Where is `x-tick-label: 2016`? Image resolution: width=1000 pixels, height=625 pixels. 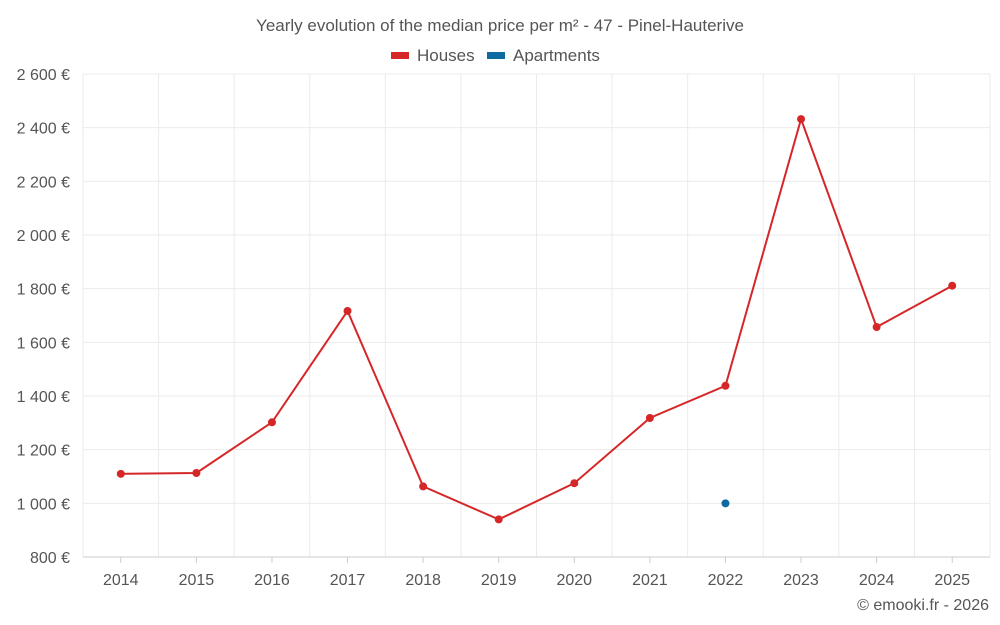
x-tick-label: 2016 is located at coordinates (272, 580).